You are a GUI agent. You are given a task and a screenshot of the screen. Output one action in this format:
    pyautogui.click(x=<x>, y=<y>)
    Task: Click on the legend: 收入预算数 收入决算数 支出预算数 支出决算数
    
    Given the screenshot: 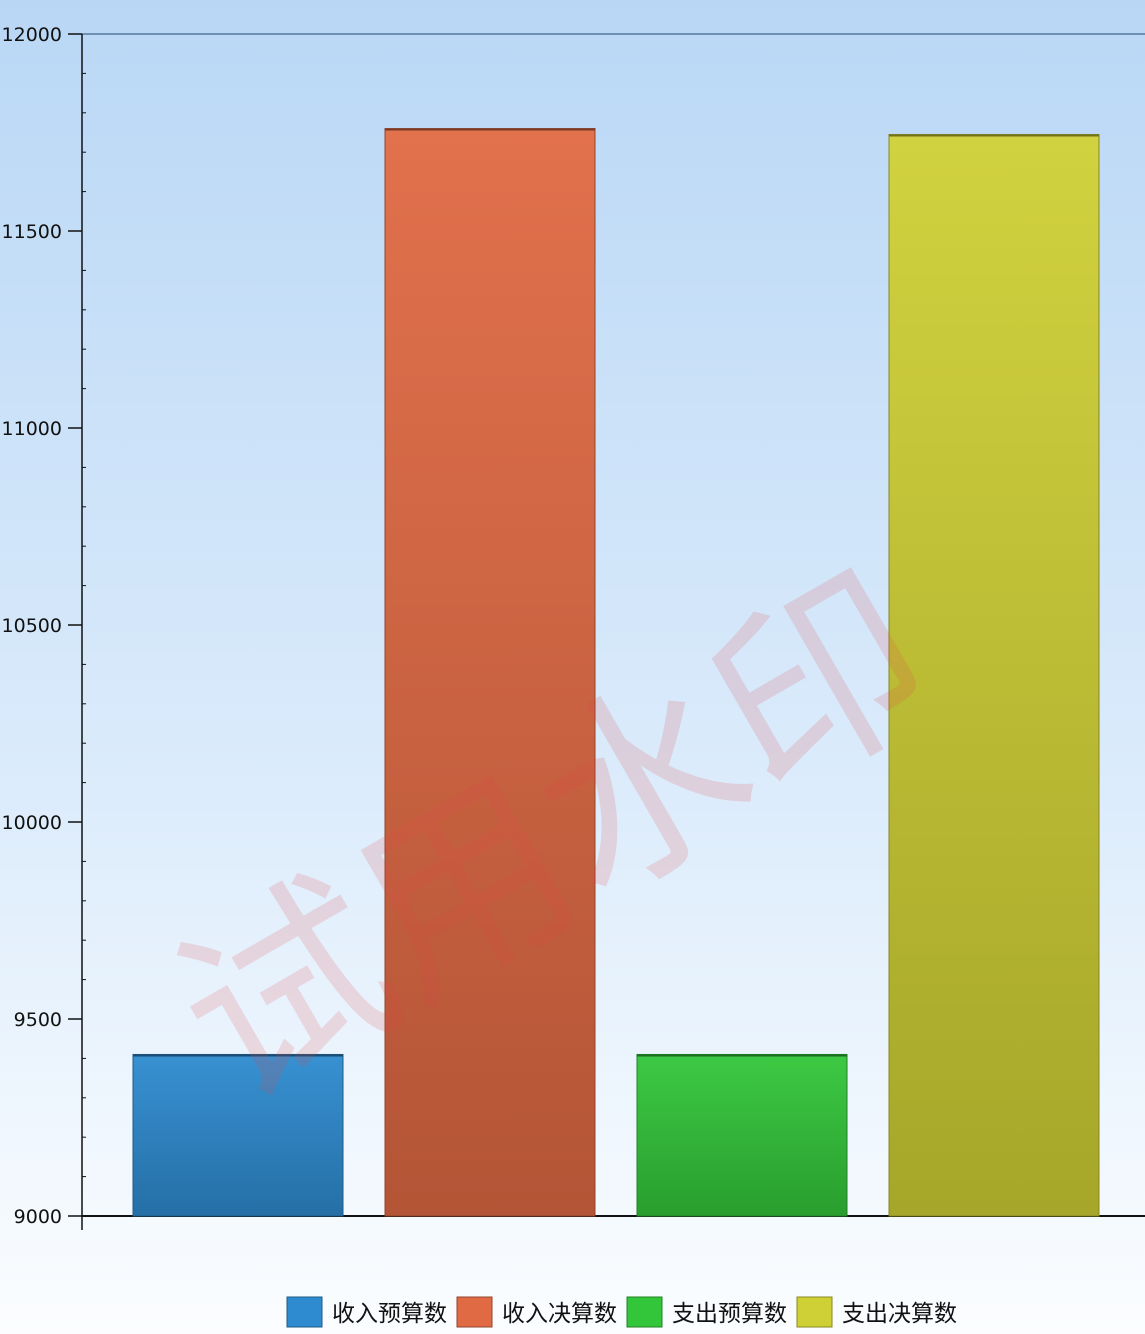 What is the action you would take?
    pyautogui.click(x=621, y=1312)
    